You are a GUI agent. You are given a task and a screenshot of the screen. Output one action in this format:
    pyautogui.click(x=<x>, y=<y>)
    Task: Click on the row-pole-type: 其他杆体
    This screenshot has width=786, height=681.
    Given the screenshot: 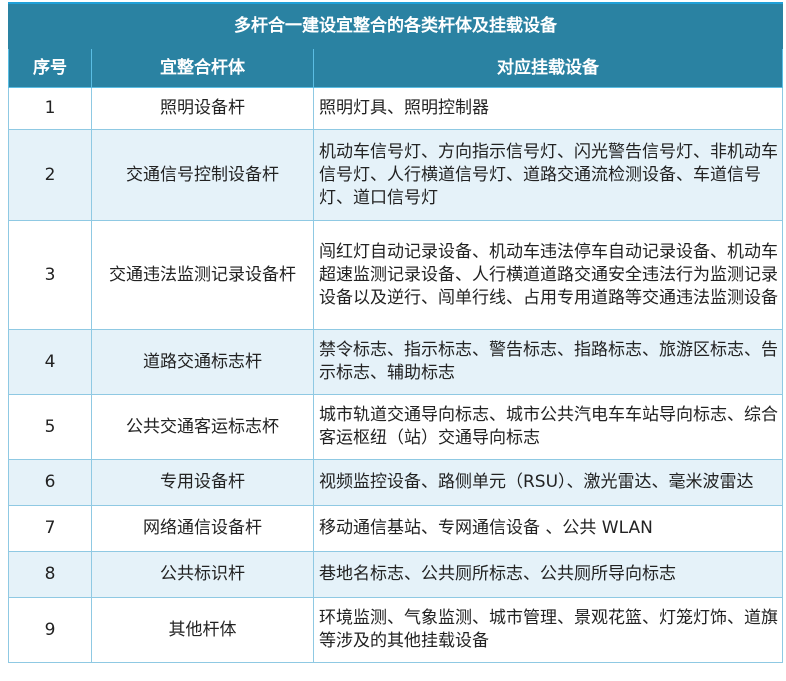 What is the action you would take?
    pyautogui.click(x=202, y=630)
    